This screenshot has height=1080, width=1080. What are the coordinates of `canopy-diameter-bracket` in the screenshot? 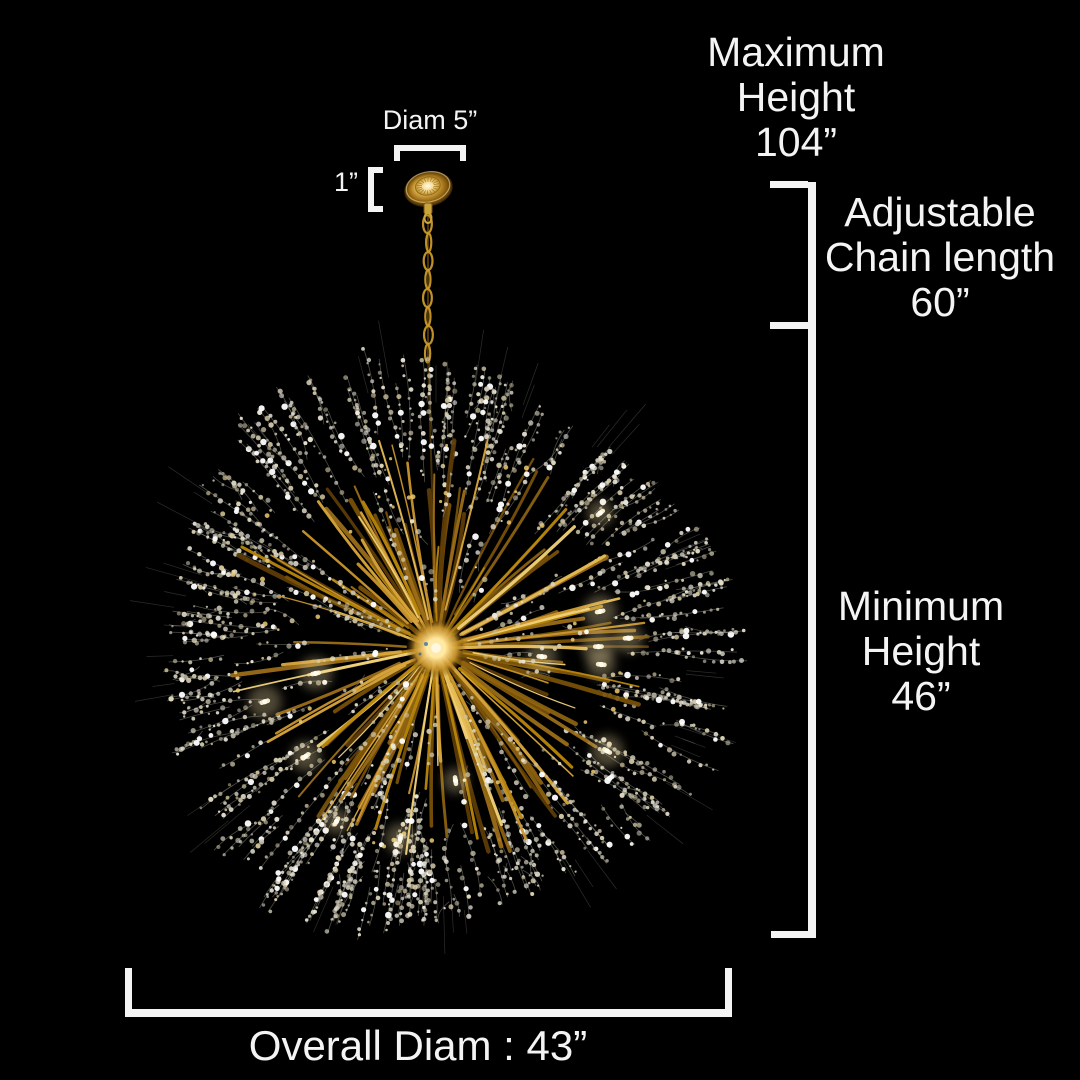 It's located at (430, 153).